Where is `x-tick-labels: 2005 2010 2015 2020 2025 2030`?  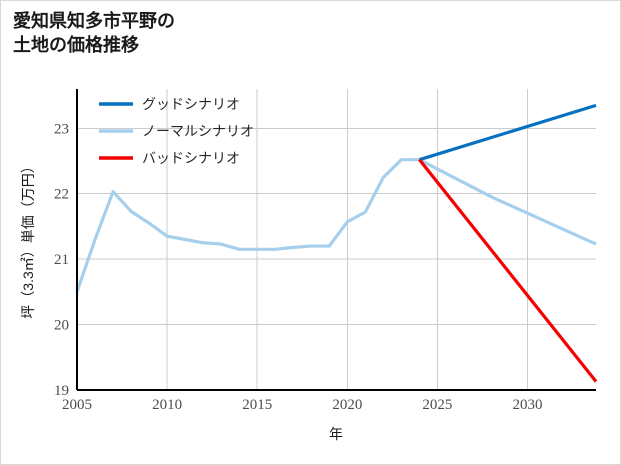
x-tick-labels: 2005 2010 2015 2020 2025 2030 is located at coordinates (302, 405).